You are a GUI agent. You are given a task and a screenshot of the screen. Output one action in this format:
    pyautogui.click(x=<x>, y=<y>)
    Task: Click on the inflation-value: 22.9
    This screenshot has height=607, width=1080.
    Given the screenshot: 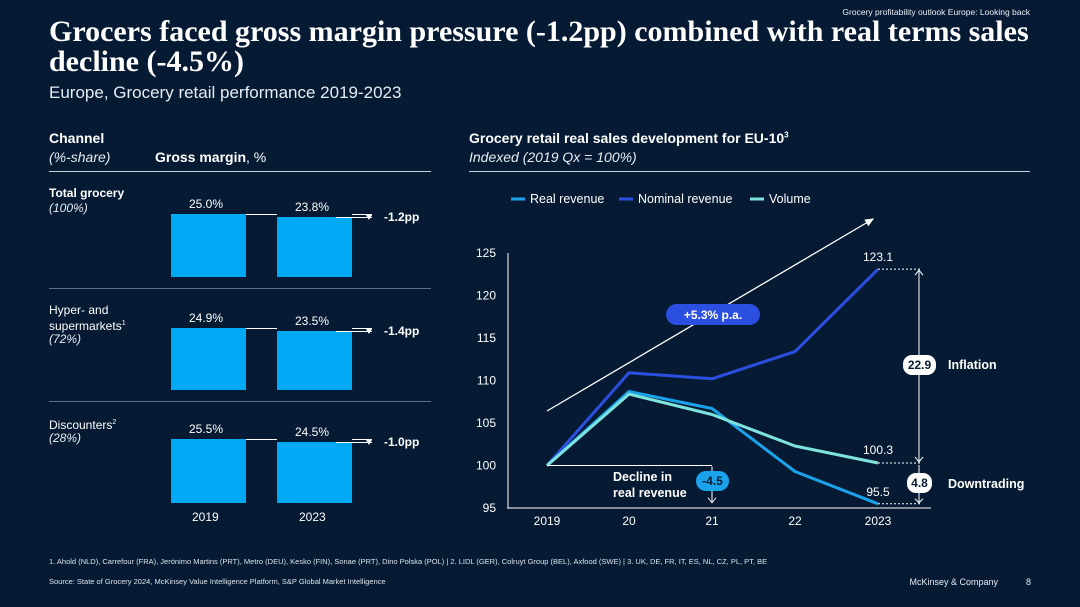 What is the action you would take?
    pyautogui.click(x=920, y=365)
    